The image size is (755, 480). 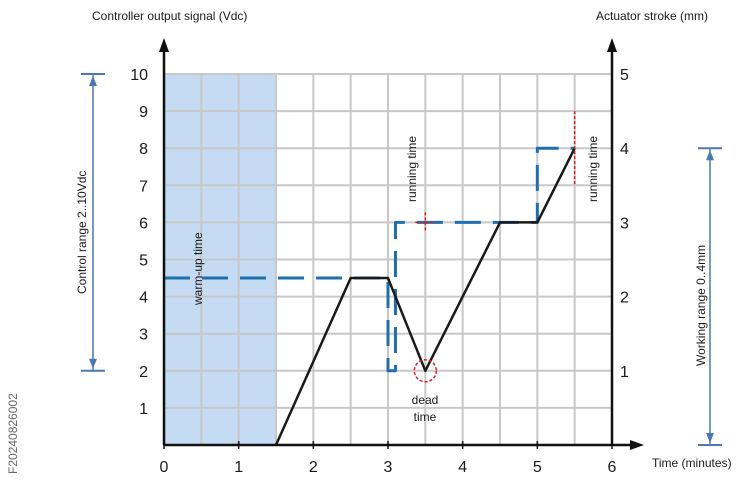 I want to click on y-left-tick-label: 8, so click(x=143, y=149).